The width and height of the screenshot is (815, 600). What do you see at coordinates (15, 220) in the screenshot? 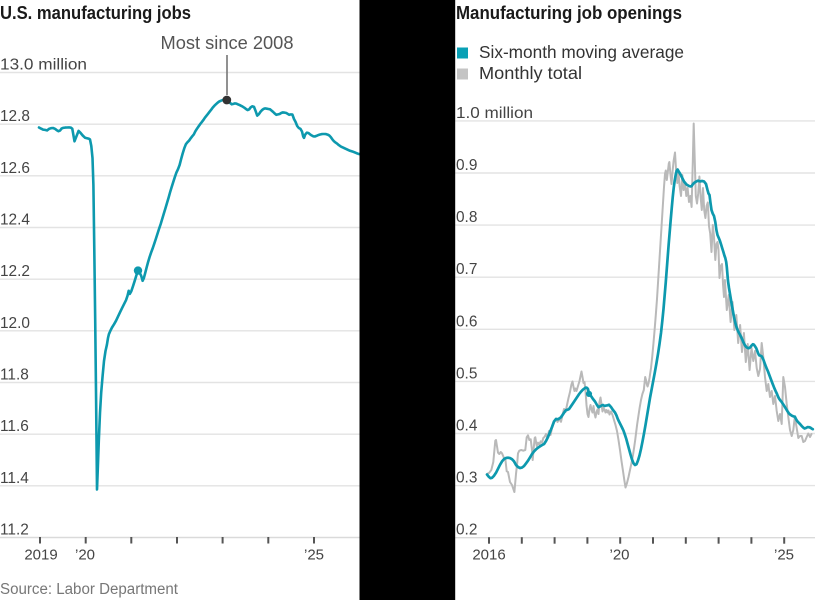
I see `svg-text: 12.4` at bounding box center [15, 220].